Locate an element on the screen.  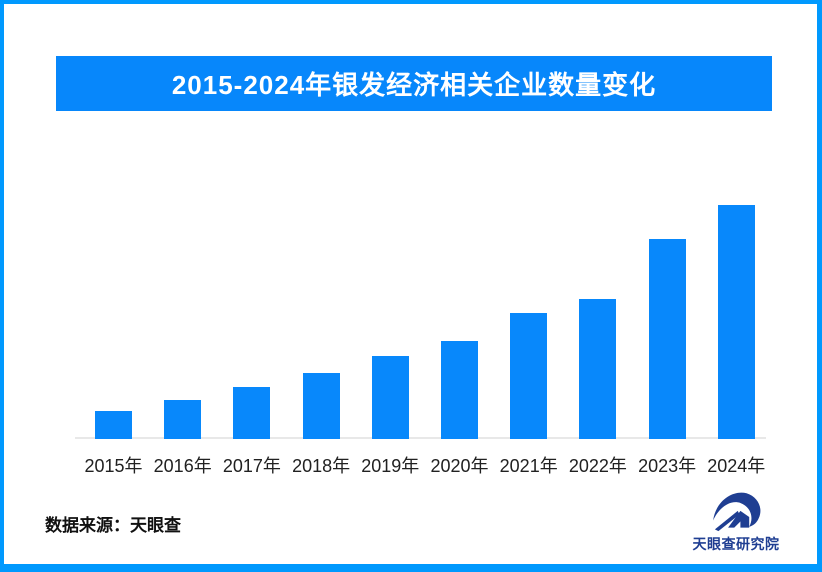
x-tick-label: 2020年 is located at coordinates (459, 466).